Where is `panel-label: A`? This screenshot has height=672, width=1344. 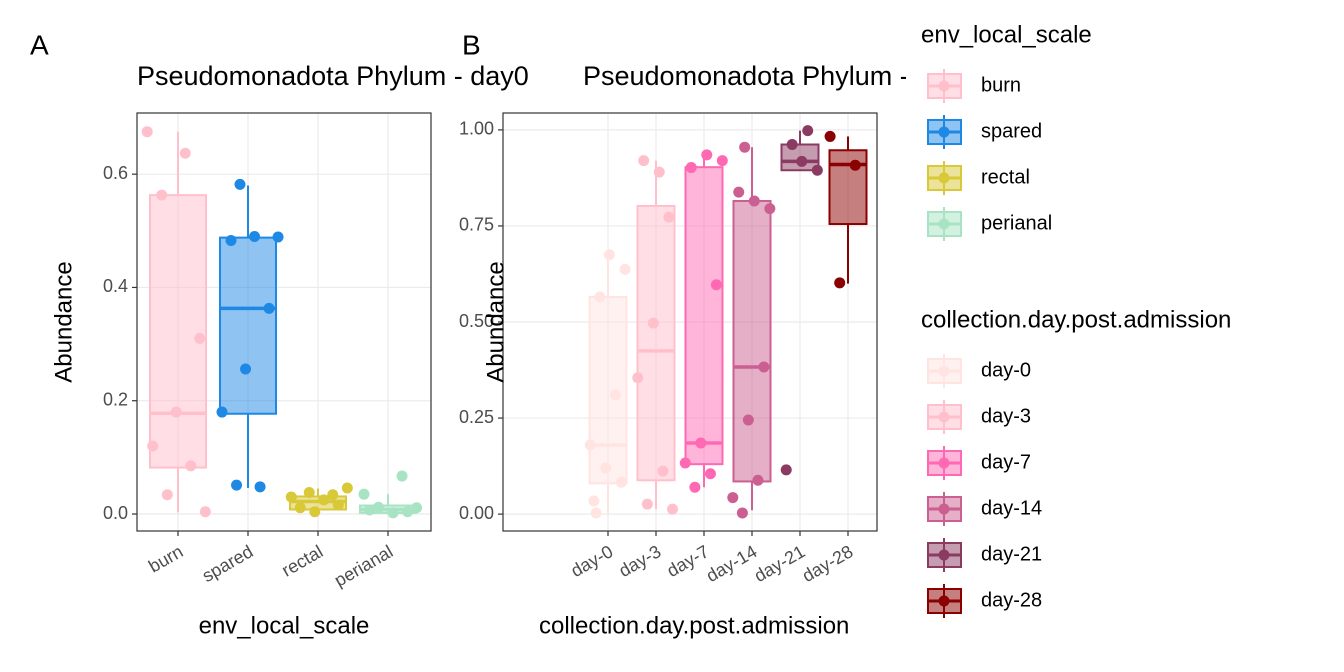 panel-label: A is located at coordinates (39, 44).